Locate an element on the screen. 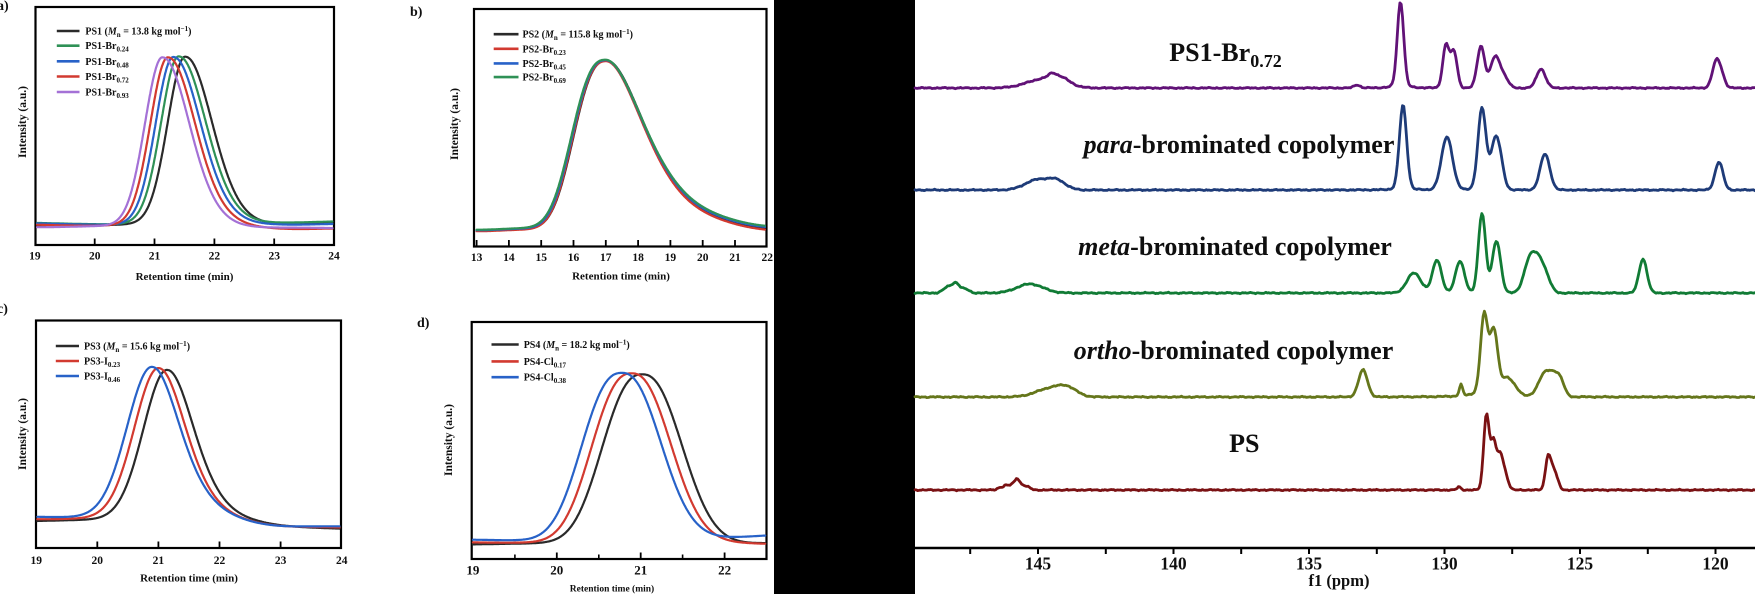 This screenshot has height=599, width=1755. svg-text: PS4 (Mn = 18.2 kg mol−1) is located at coordinates (577, 346).